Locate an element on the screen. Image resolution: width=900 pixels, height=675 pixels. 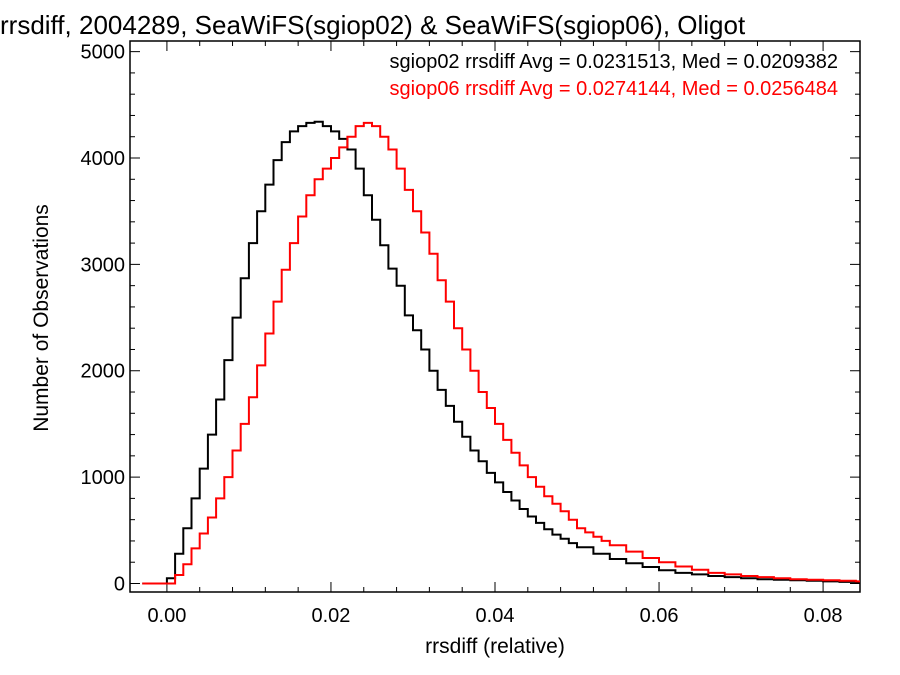
y-tick-label: 4000 is located at coordinates (103, 159).